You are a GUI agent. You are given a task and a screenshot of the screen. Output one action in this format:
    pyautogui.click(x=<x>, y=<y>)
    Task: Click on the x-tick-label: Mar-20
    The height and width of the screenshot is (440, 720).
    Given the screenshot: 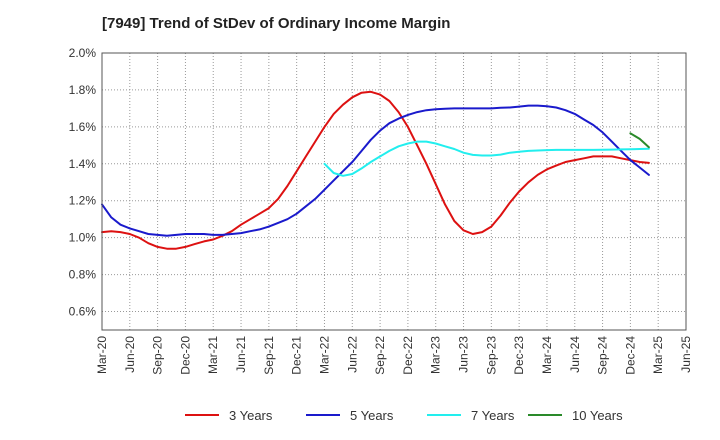 What is the action you would take?
    pyautogui.click(x=102, y=355)
    